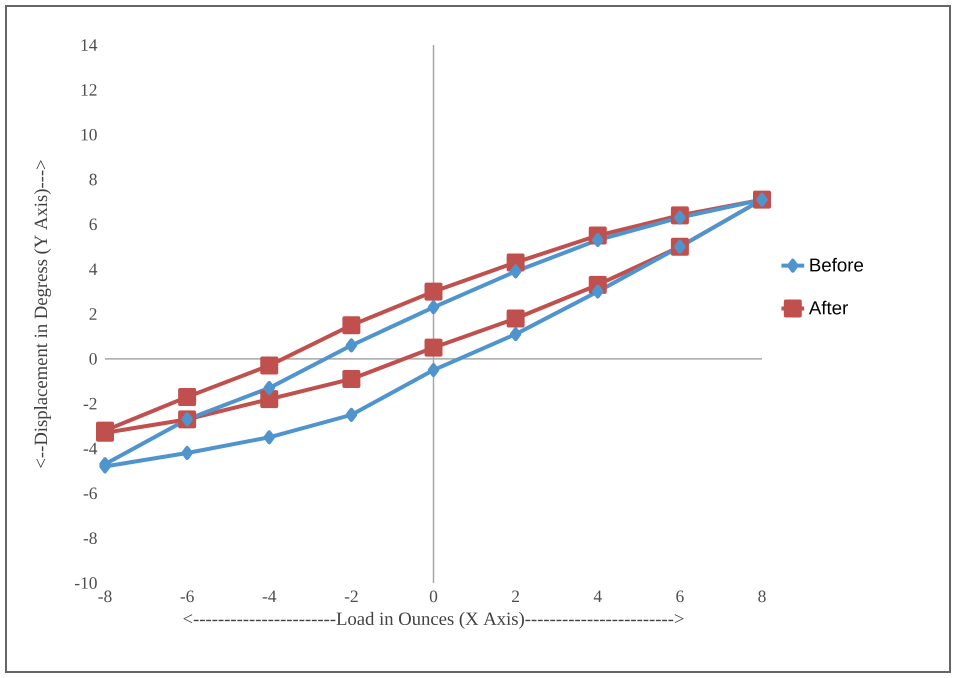 The width and height of the screenshot is (956, 678). Describe the element at coordinates (93, 180) in the screenshot. I see `y-tick-label: 8` at that location.